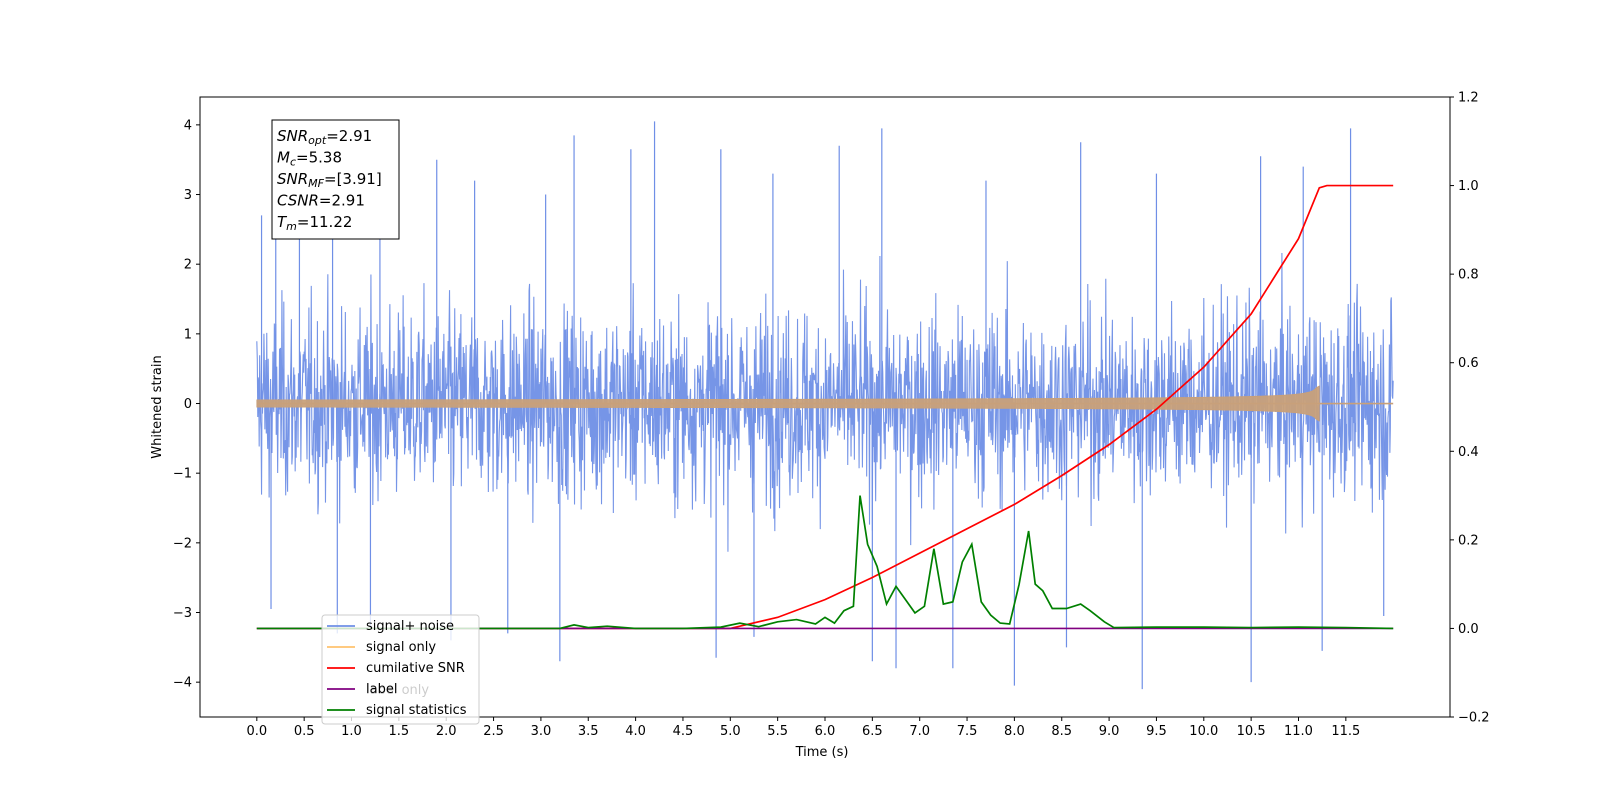 The width and height of the screenshot is (1600, 800). What do you see at coordinates (683, 731) in the screenshot?
I see `x-tick-label: 4.5` at bounding box center [683, 731].